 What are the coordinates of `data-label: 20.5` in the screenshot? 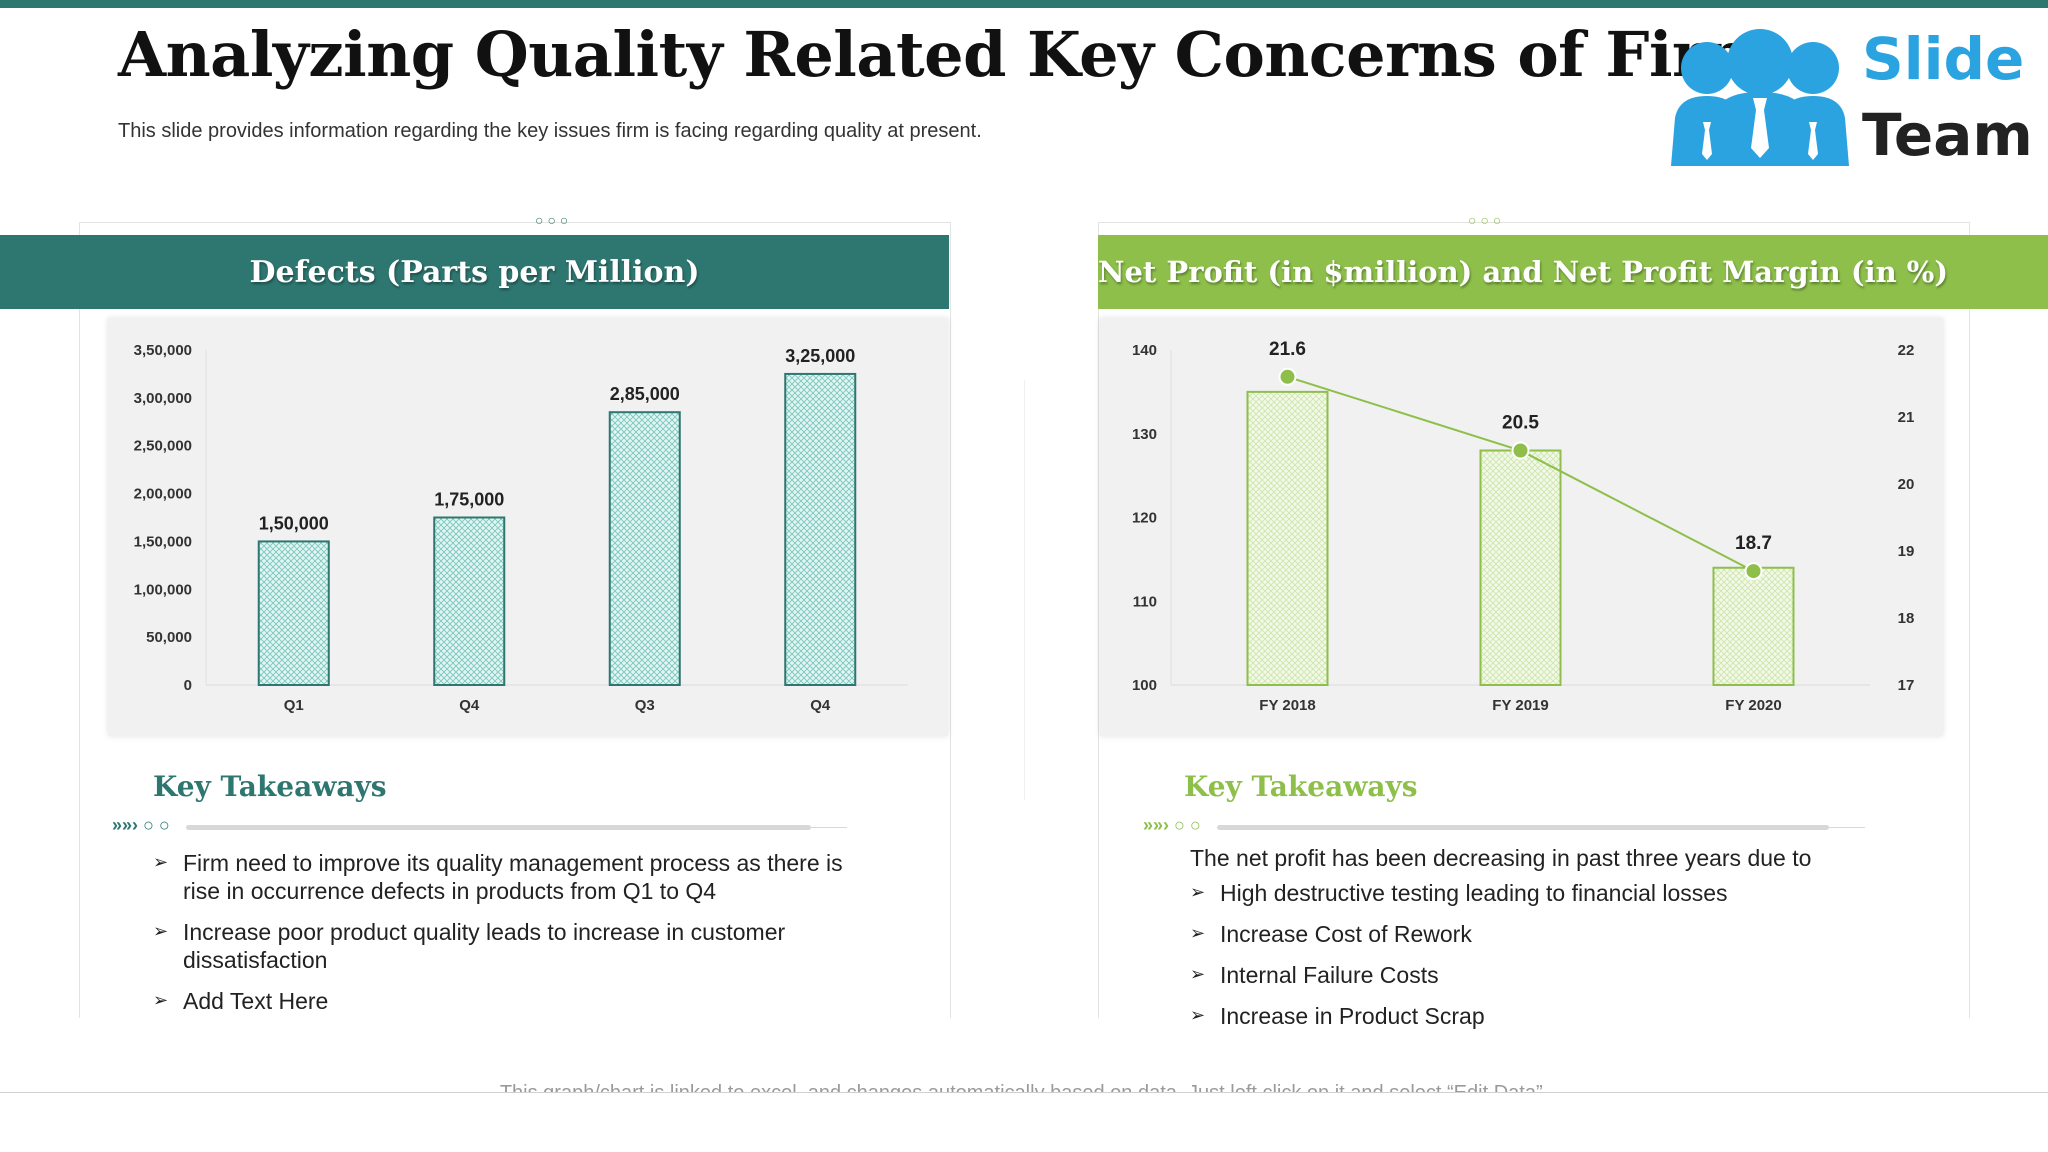 It's located at (1520, 423).